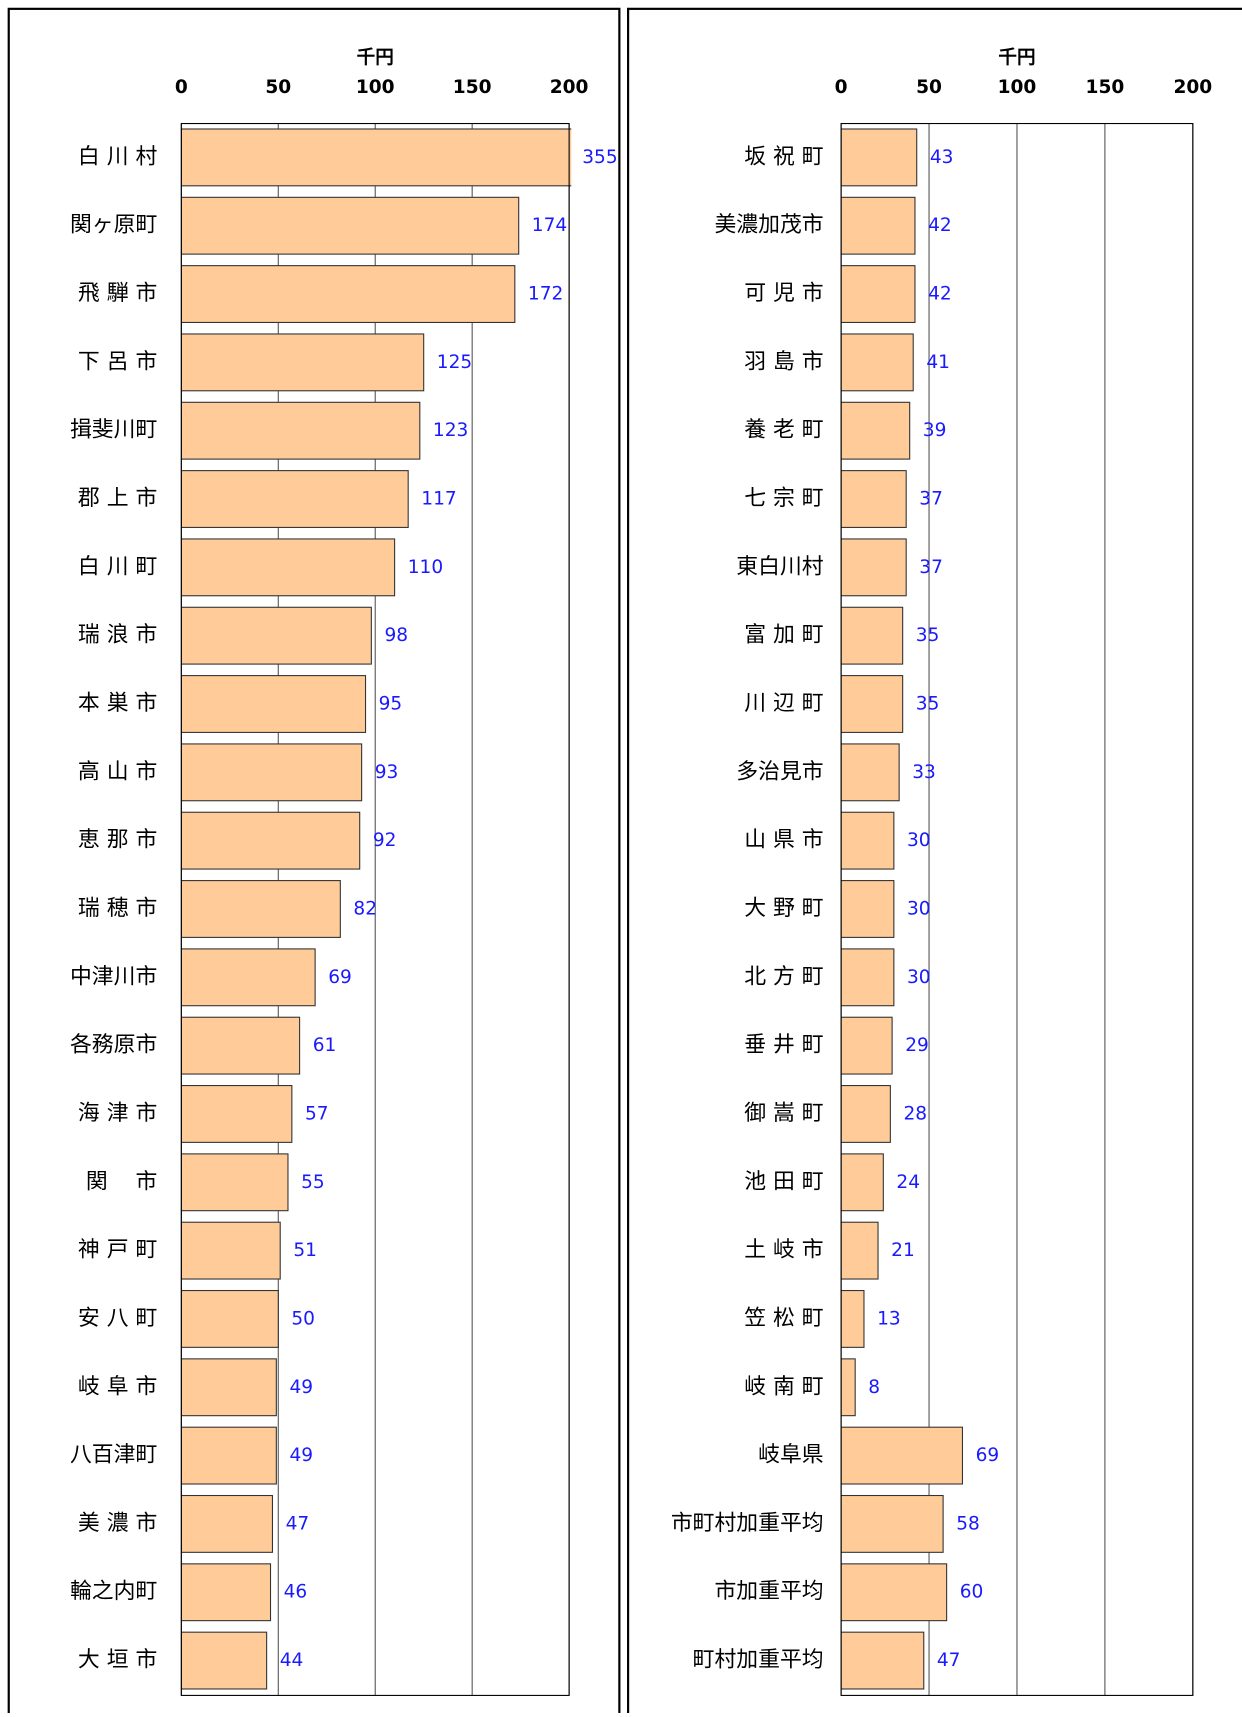 This screenshot has width=1242, height=1717. Describe the element at coordinates (303, 1318) in the screenshot. I see `value-label: 50` at that location.